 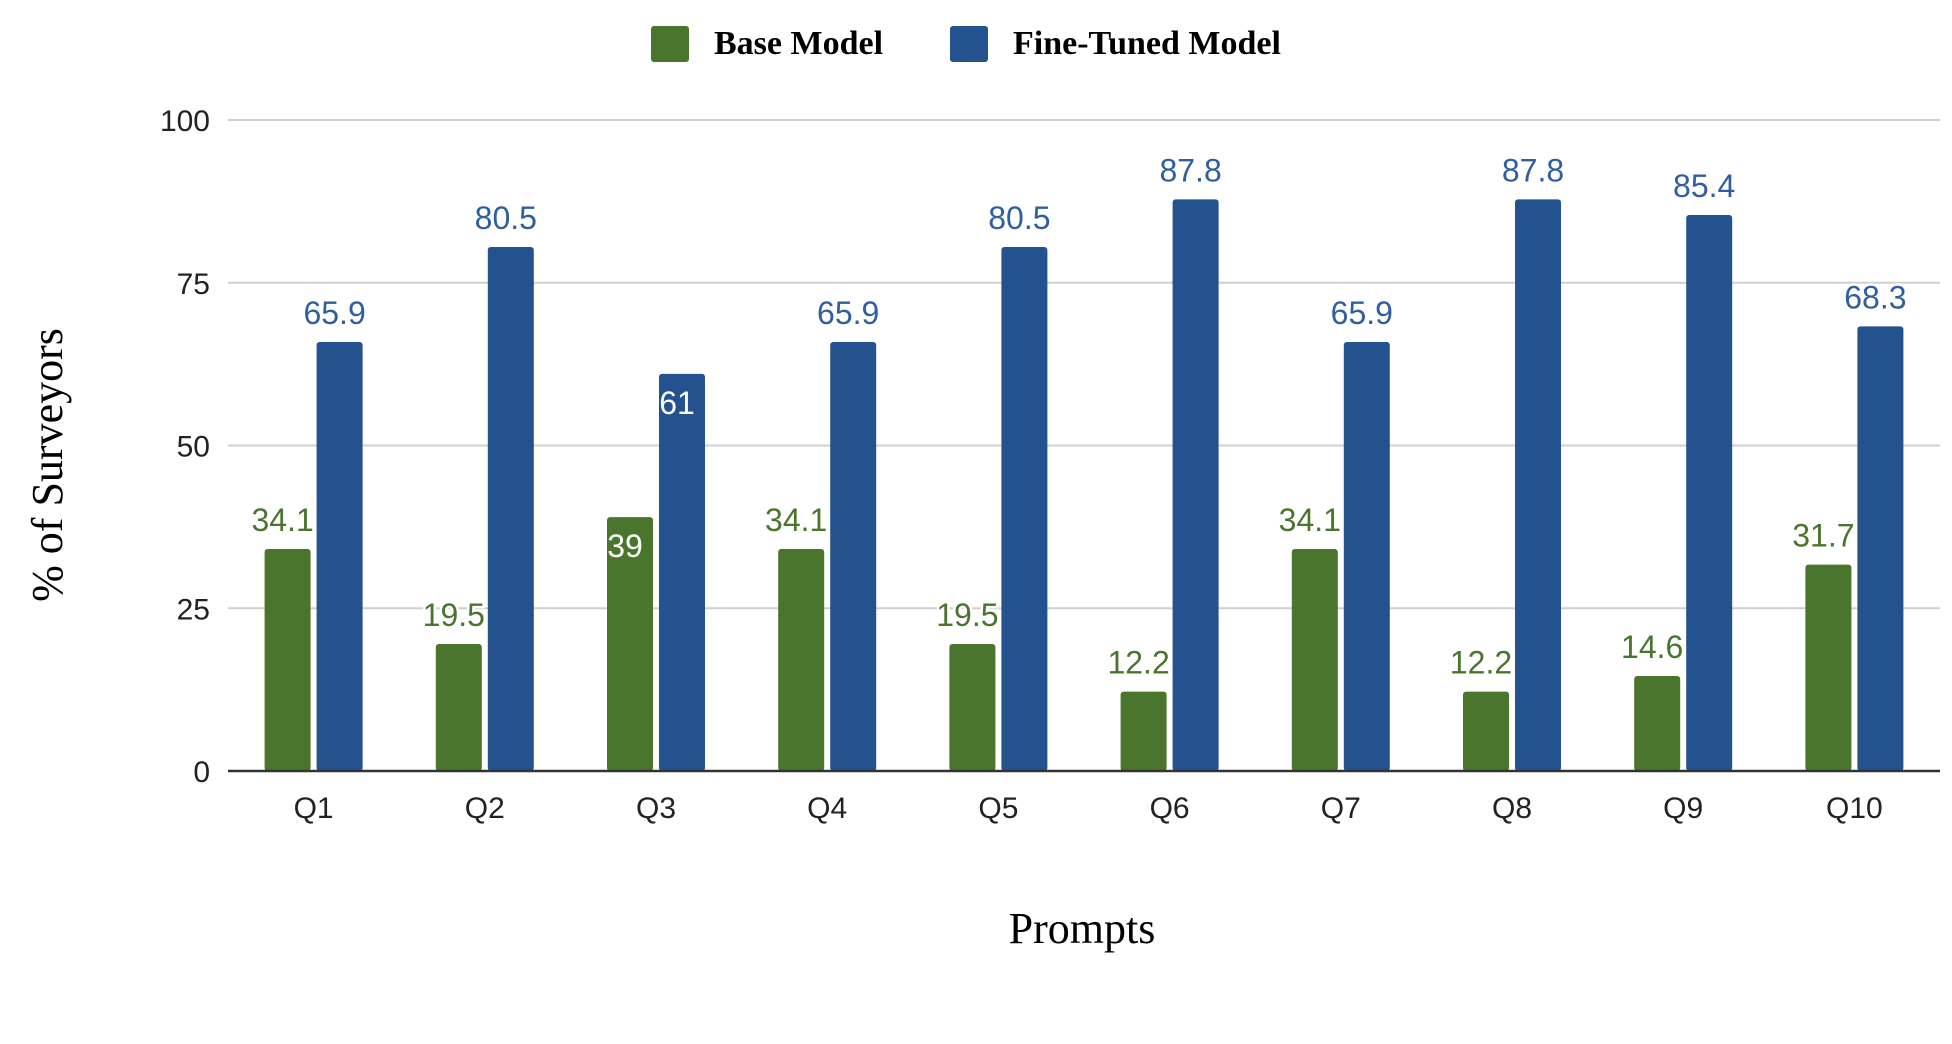 I want to click on data-label-base-q10: 31.7, so click(x=1823, y=536).